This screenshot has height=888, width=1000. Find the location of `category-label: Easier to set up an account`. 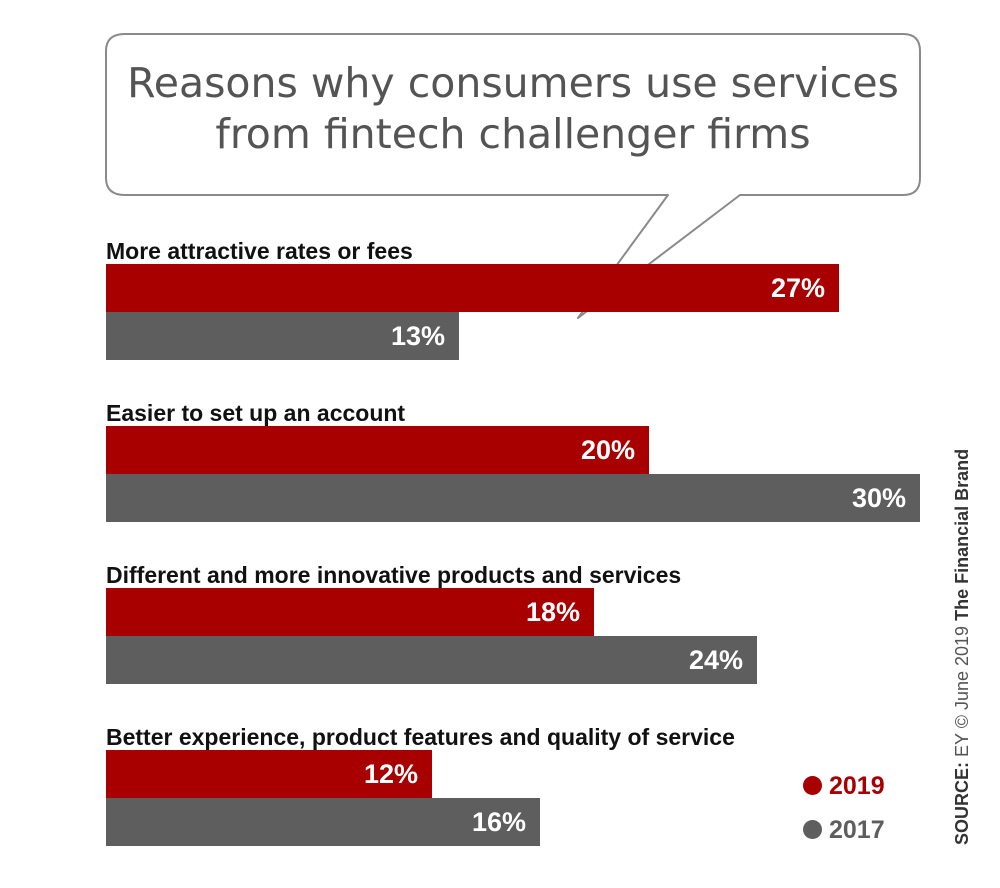

category-label: Easier to set up an account is located at coordinates (256, 413).